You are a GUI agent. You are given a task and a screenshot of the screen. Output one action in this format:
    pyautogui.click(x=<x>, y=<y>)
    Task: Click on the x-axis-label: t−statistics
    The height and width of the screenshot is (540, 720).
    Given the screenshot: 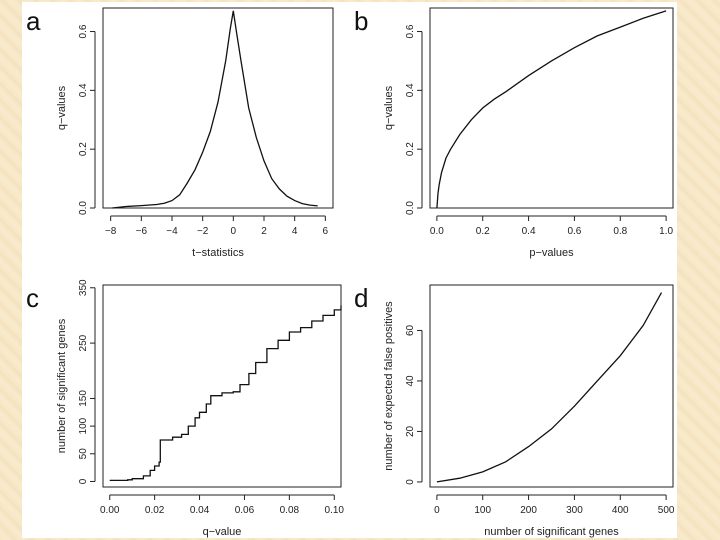 What is the action you would take?
    pyautogui.click(x=218, y=253)
    